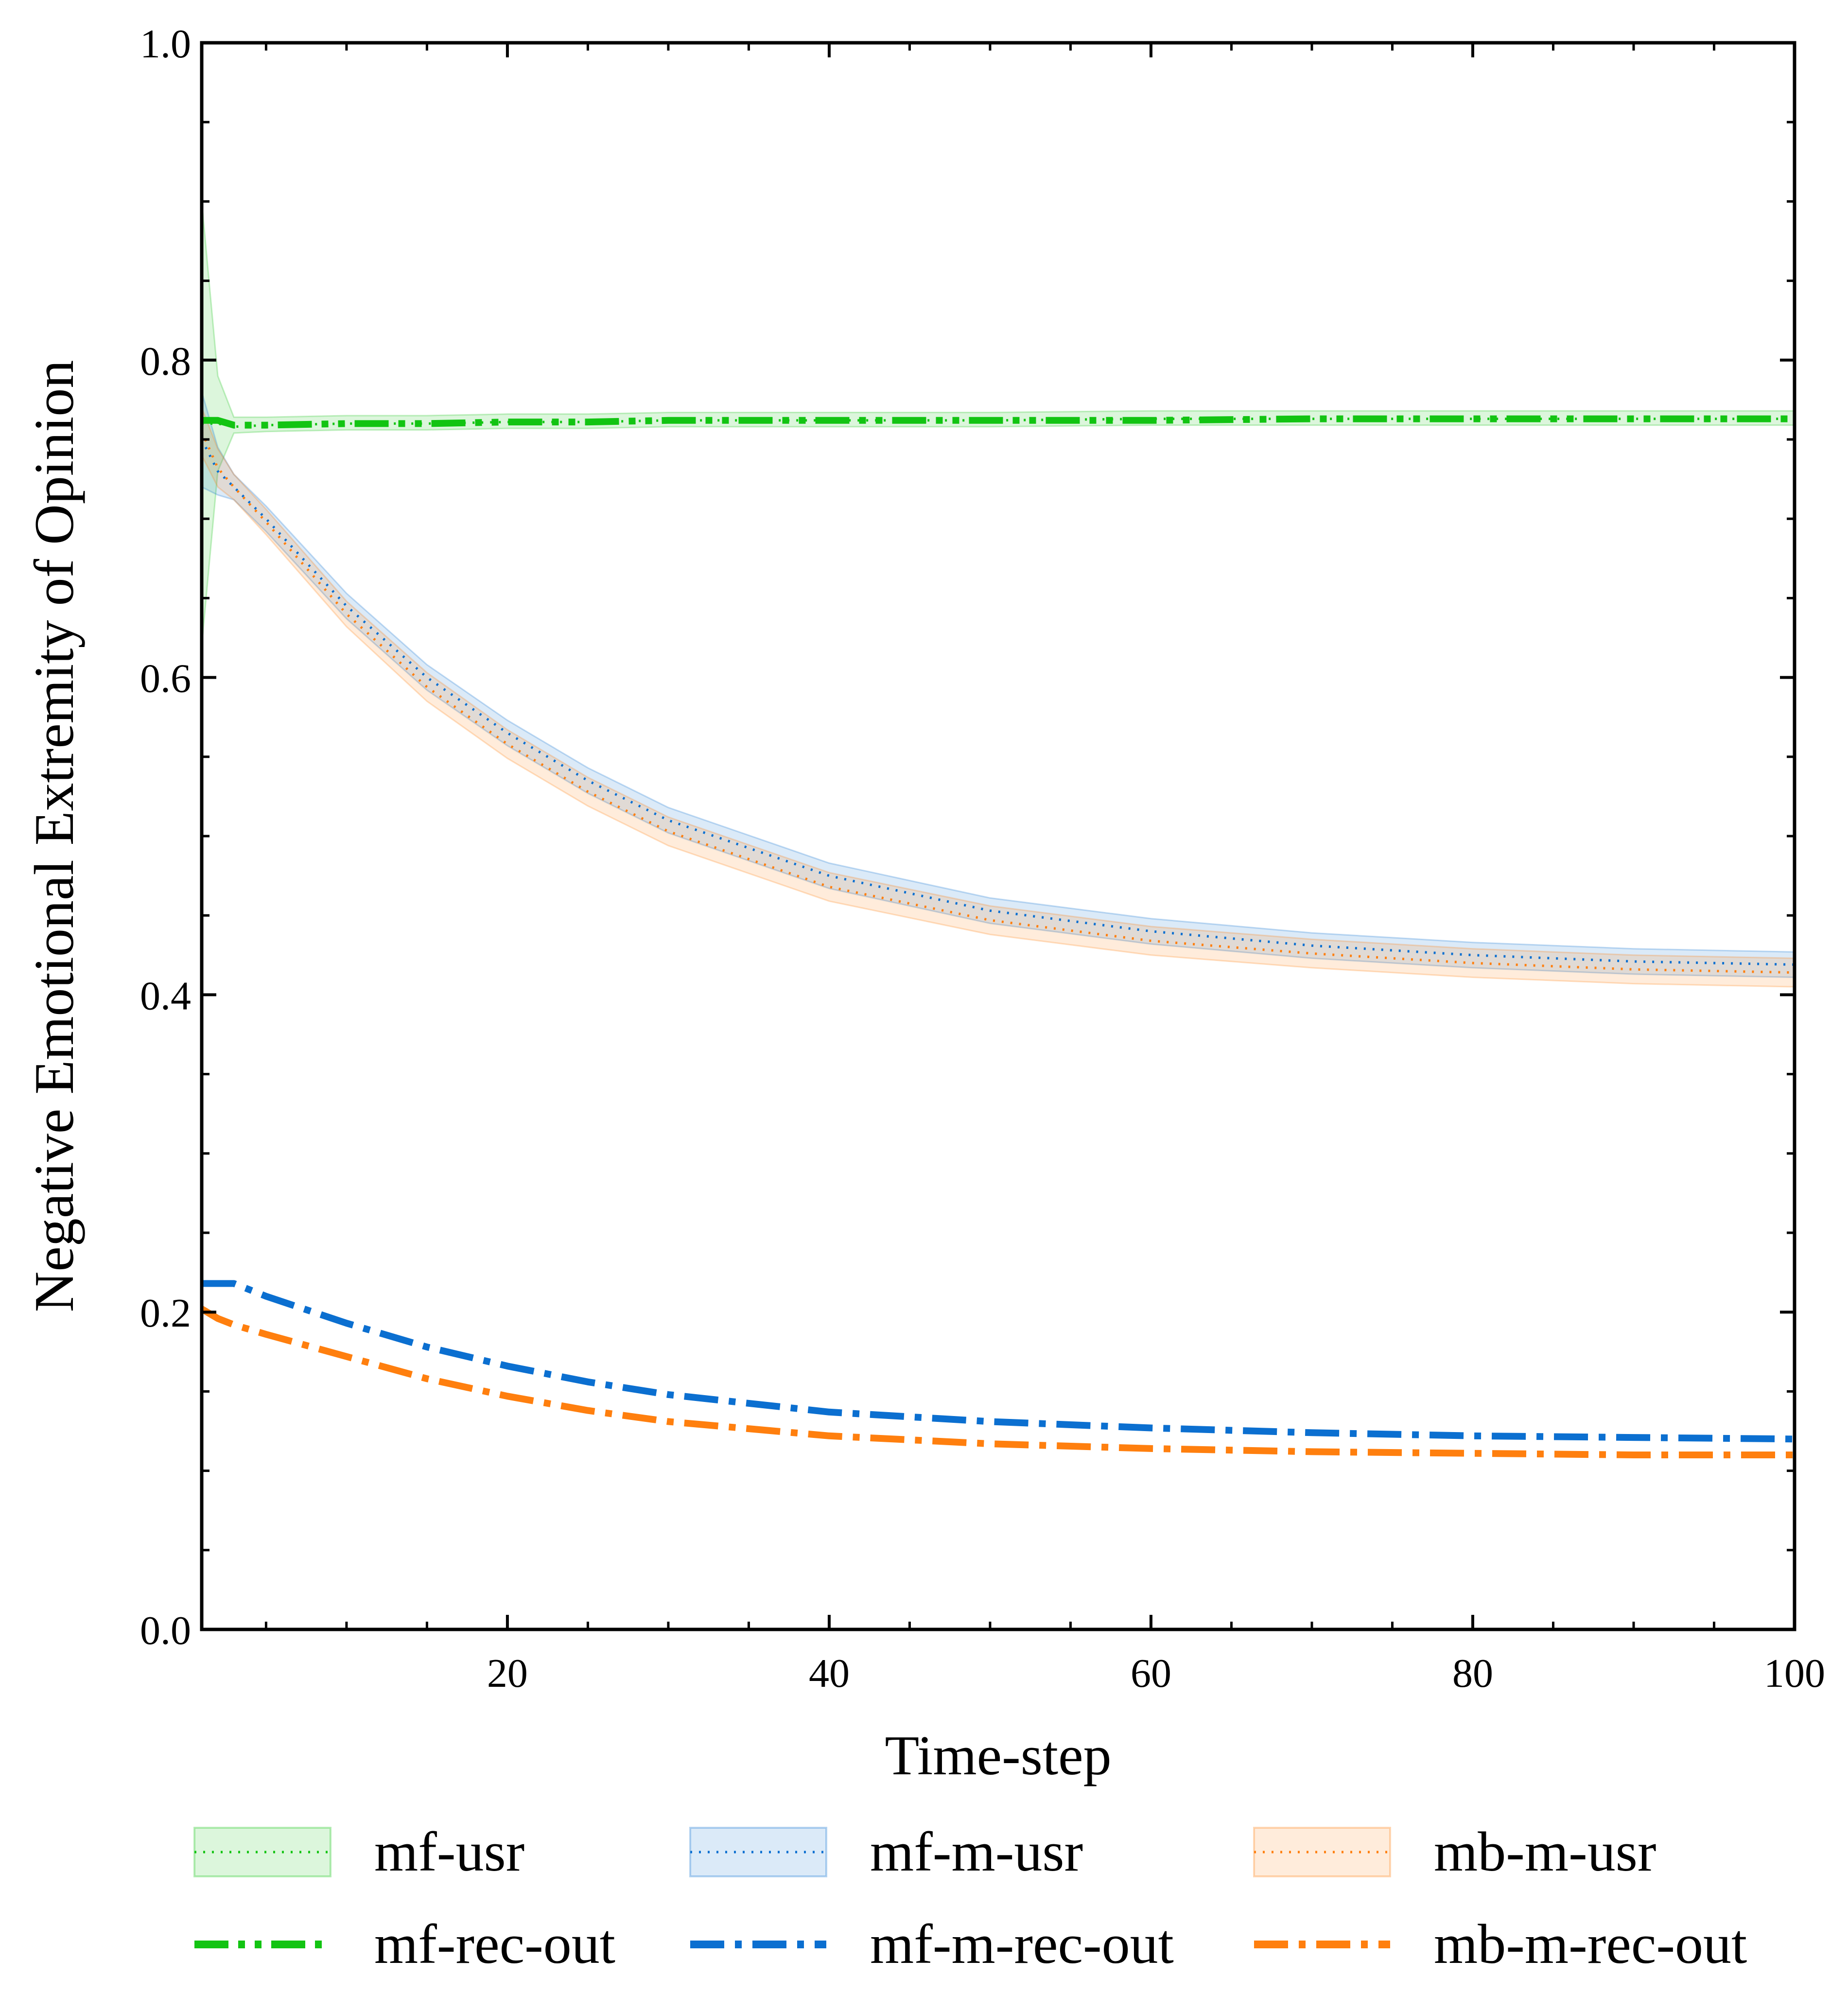 This screenshot has width=1848, height=2012. I want to click on series-line-mb-m-rec-out, so click(997, 1382).